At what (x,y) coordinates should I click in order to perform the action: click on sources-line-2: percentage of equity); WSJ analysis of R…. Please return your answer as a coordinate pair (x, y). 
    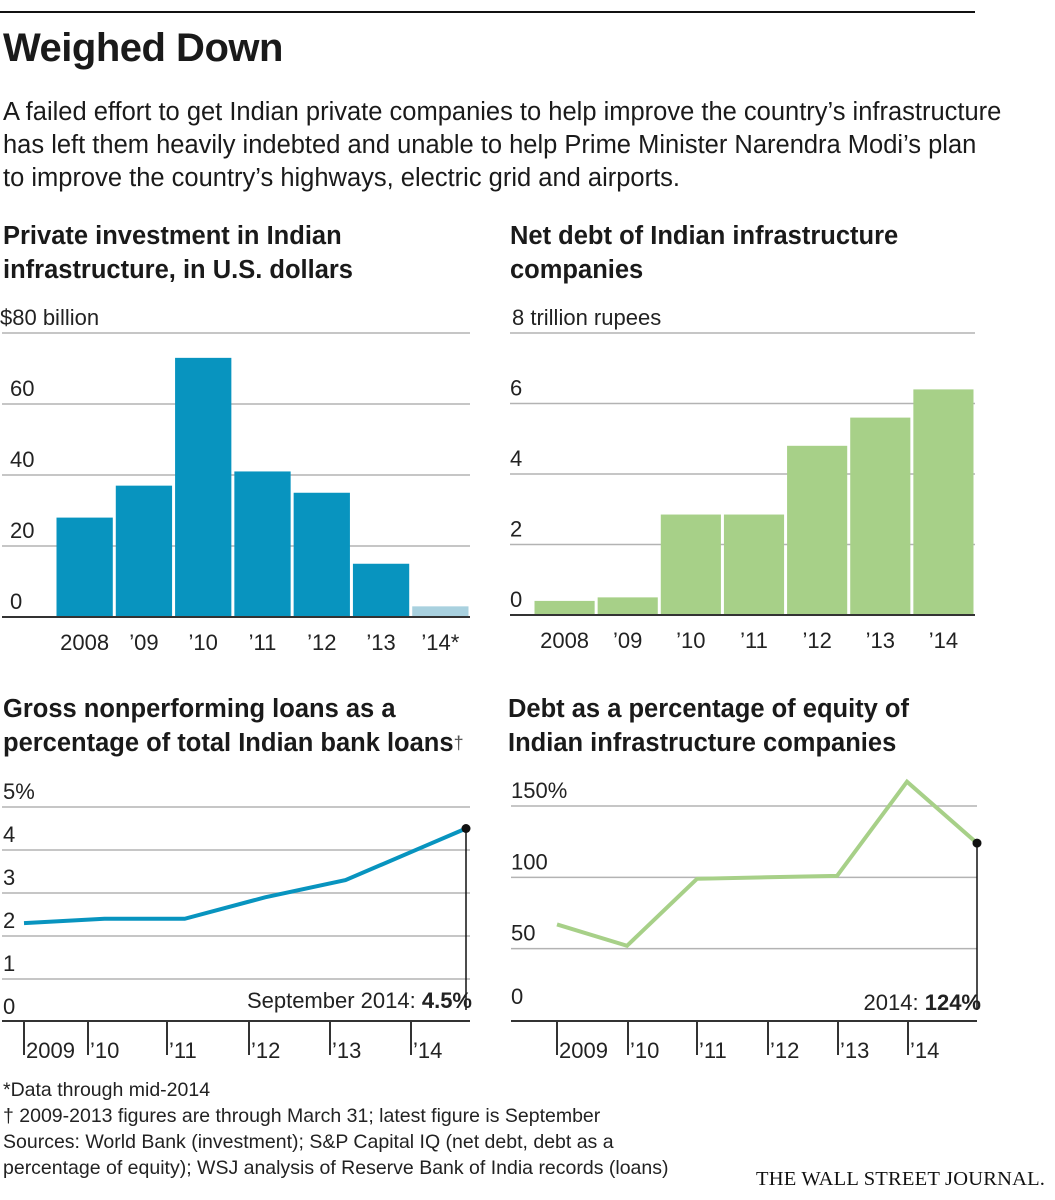
    Looking at the image, I should click on (336, 1168).